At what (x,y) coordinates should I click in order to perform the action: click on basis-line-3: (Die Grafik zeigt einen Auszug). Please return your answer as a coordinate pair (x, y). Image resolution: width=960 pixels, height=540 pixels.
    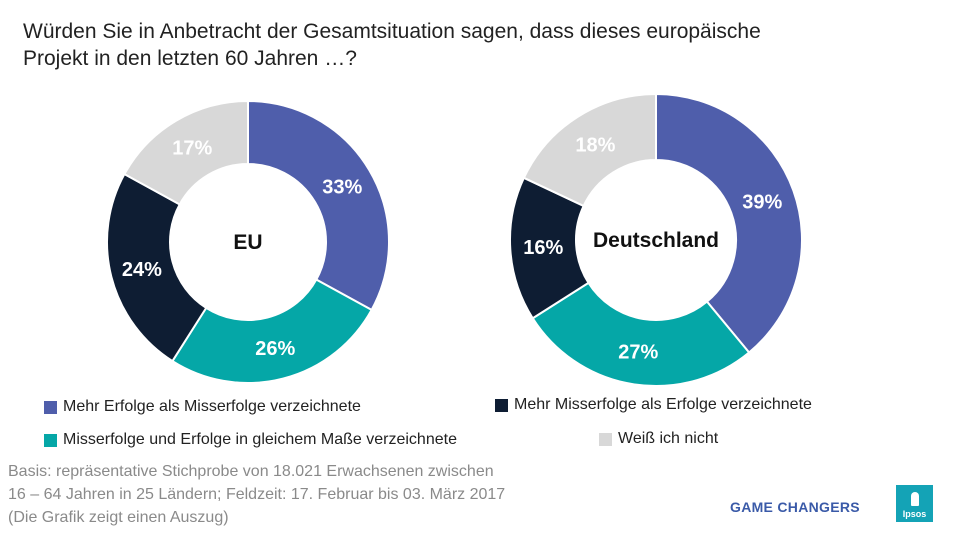
    Looking at the image, I should click on (118, 517).